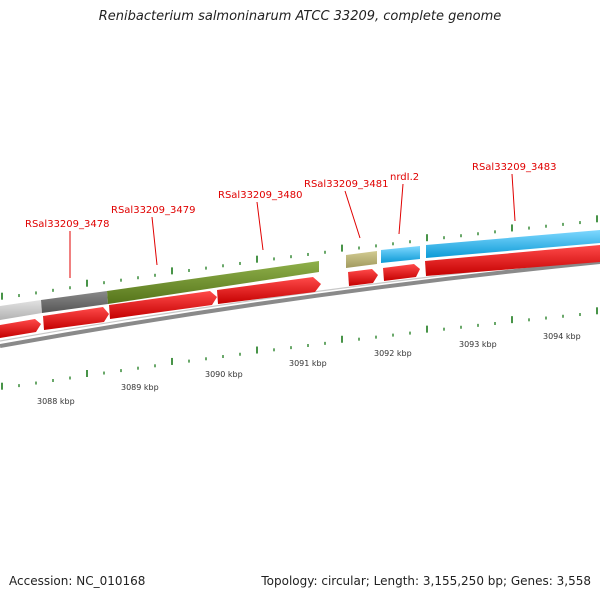 The width and height of the screenshot is (600, 600). What do you see at coordinates (393, 353) in the screenshot?
I see `kbp-label-3092: 3092 kbp` at bounding box center [393, 353].